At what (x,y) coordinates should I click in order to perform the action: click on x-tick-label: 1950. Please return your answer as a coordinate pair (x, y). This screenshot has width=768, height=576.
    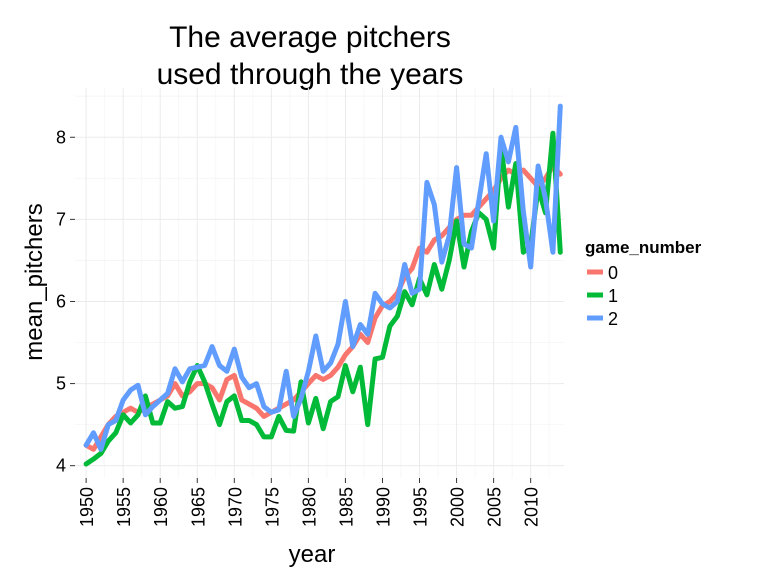
    Looking at the image, I should click on (87, 507).